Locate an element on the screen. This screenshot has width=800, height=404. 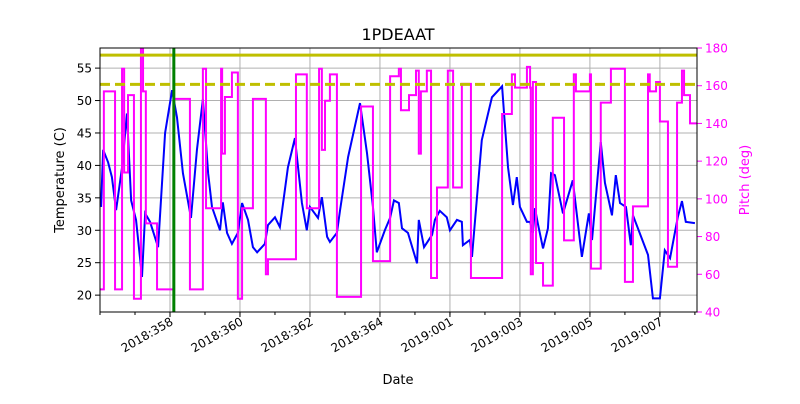
chart-title: 1PDEAAT is located at coordinates (397, 34).